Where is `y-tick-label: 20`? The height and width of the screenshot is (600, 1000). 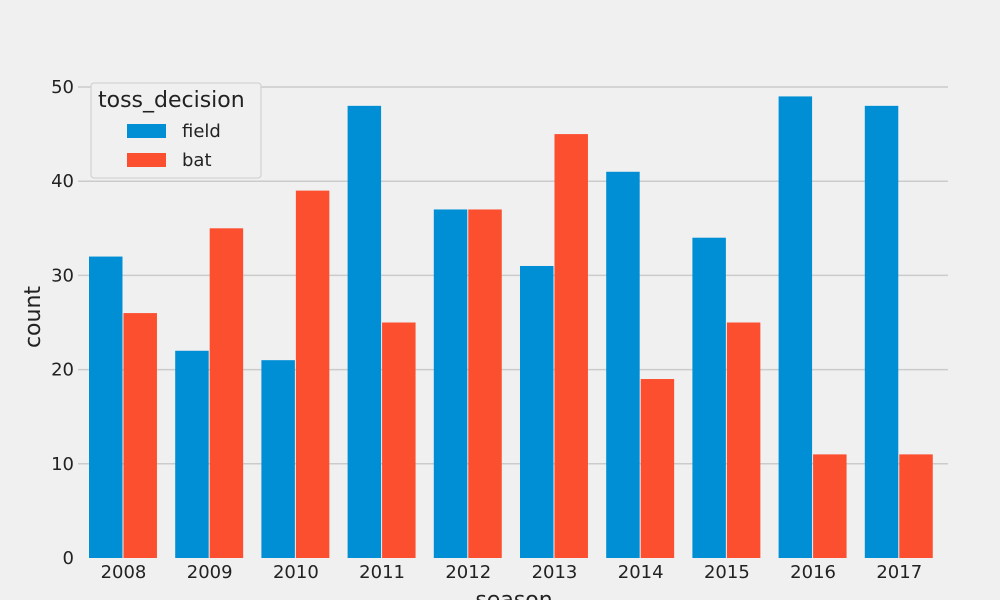
y-tick-label: 20 is located at coordinates (62, 370).